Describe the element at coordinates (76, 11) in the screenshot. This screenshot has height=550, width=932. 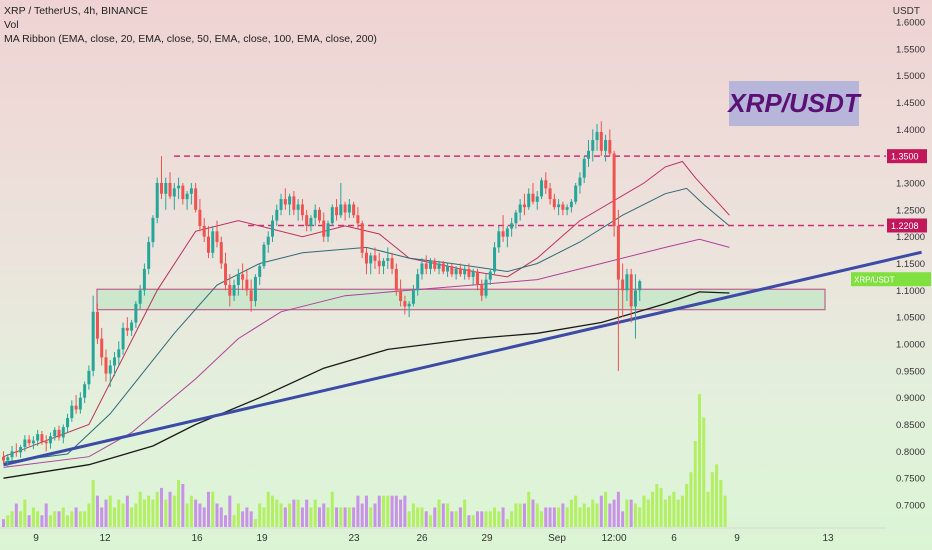
I see `legend-symbol: XRP / TetherUS, 4h, BINANCE` at that location.